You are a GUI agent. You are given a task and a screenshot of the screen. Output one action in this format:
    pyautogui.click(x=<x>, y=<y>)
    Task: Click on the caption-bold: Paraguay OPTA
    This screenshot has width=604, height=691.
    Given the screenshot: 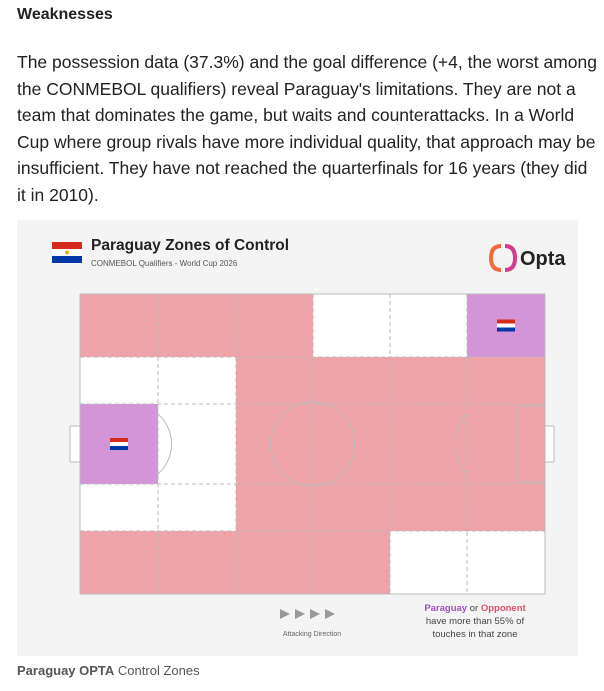 What is the action you would take?
    pyautogui.click(x=66, y=670)
    